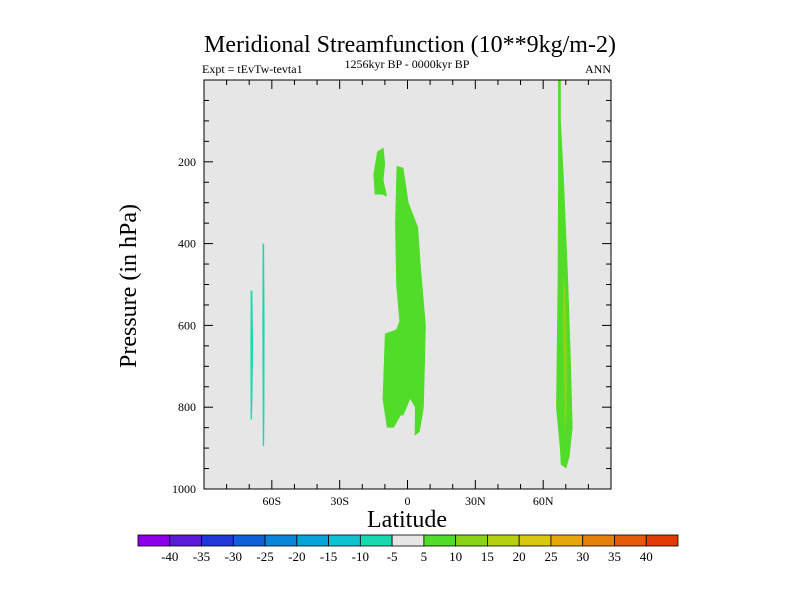 Image resolution: width=800 pixels, height=600 pixels. Describe the element at coordinates (339, 501) in the screenshot. I see `x-tick-label: 30S` at that location.